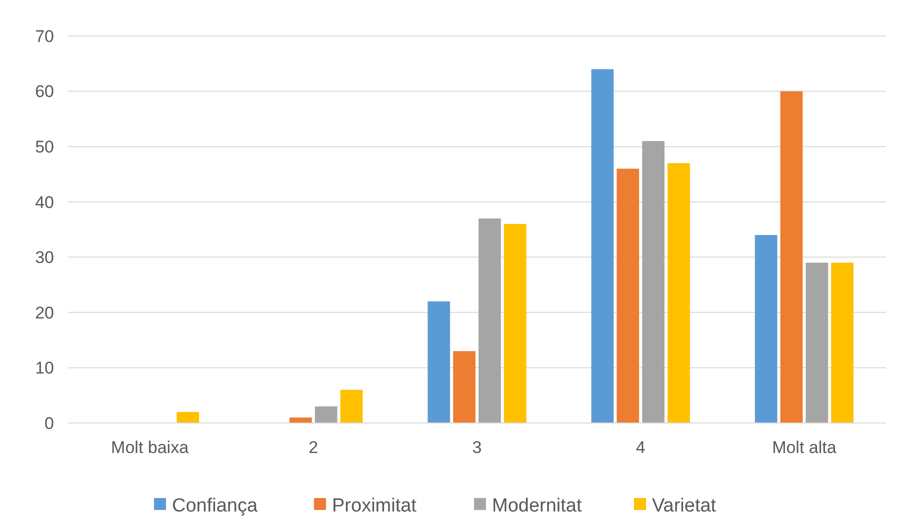  I want to click on x-tick-label: 2, so click(313, 447).